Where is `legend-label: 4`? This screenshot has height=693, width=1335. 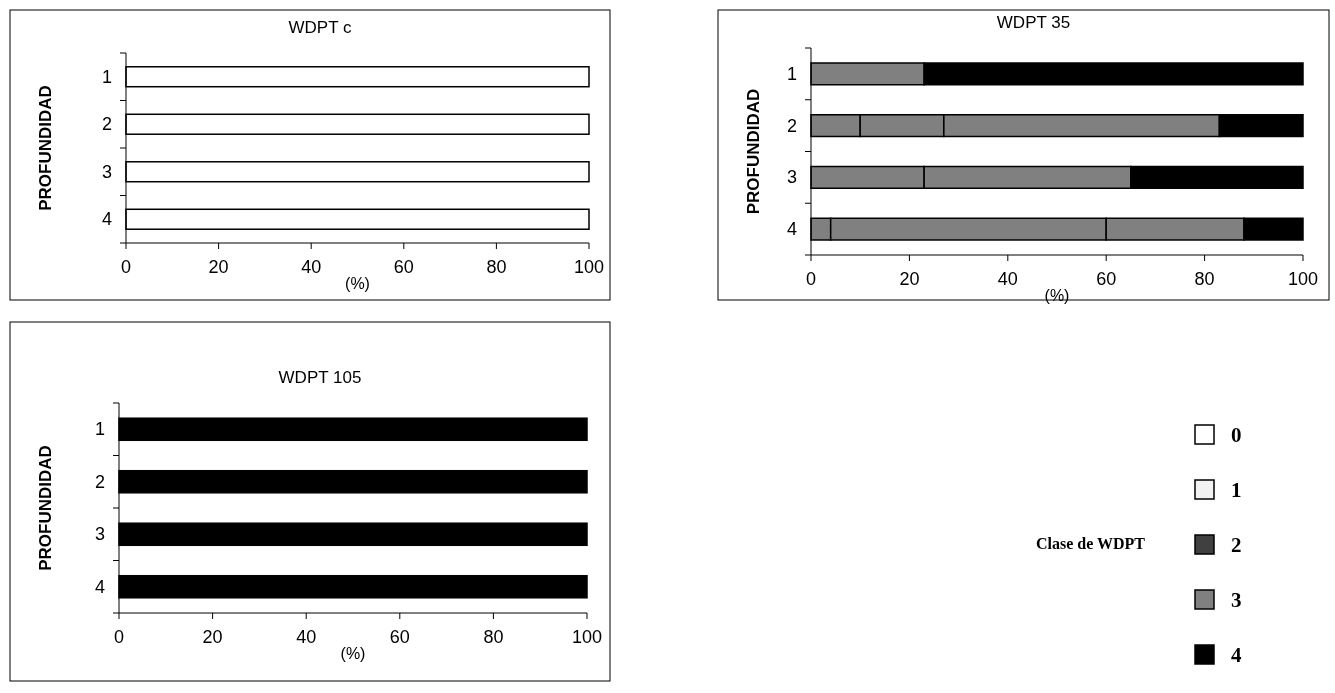 legend-label: 4 is located at coordinates (1236, 655).